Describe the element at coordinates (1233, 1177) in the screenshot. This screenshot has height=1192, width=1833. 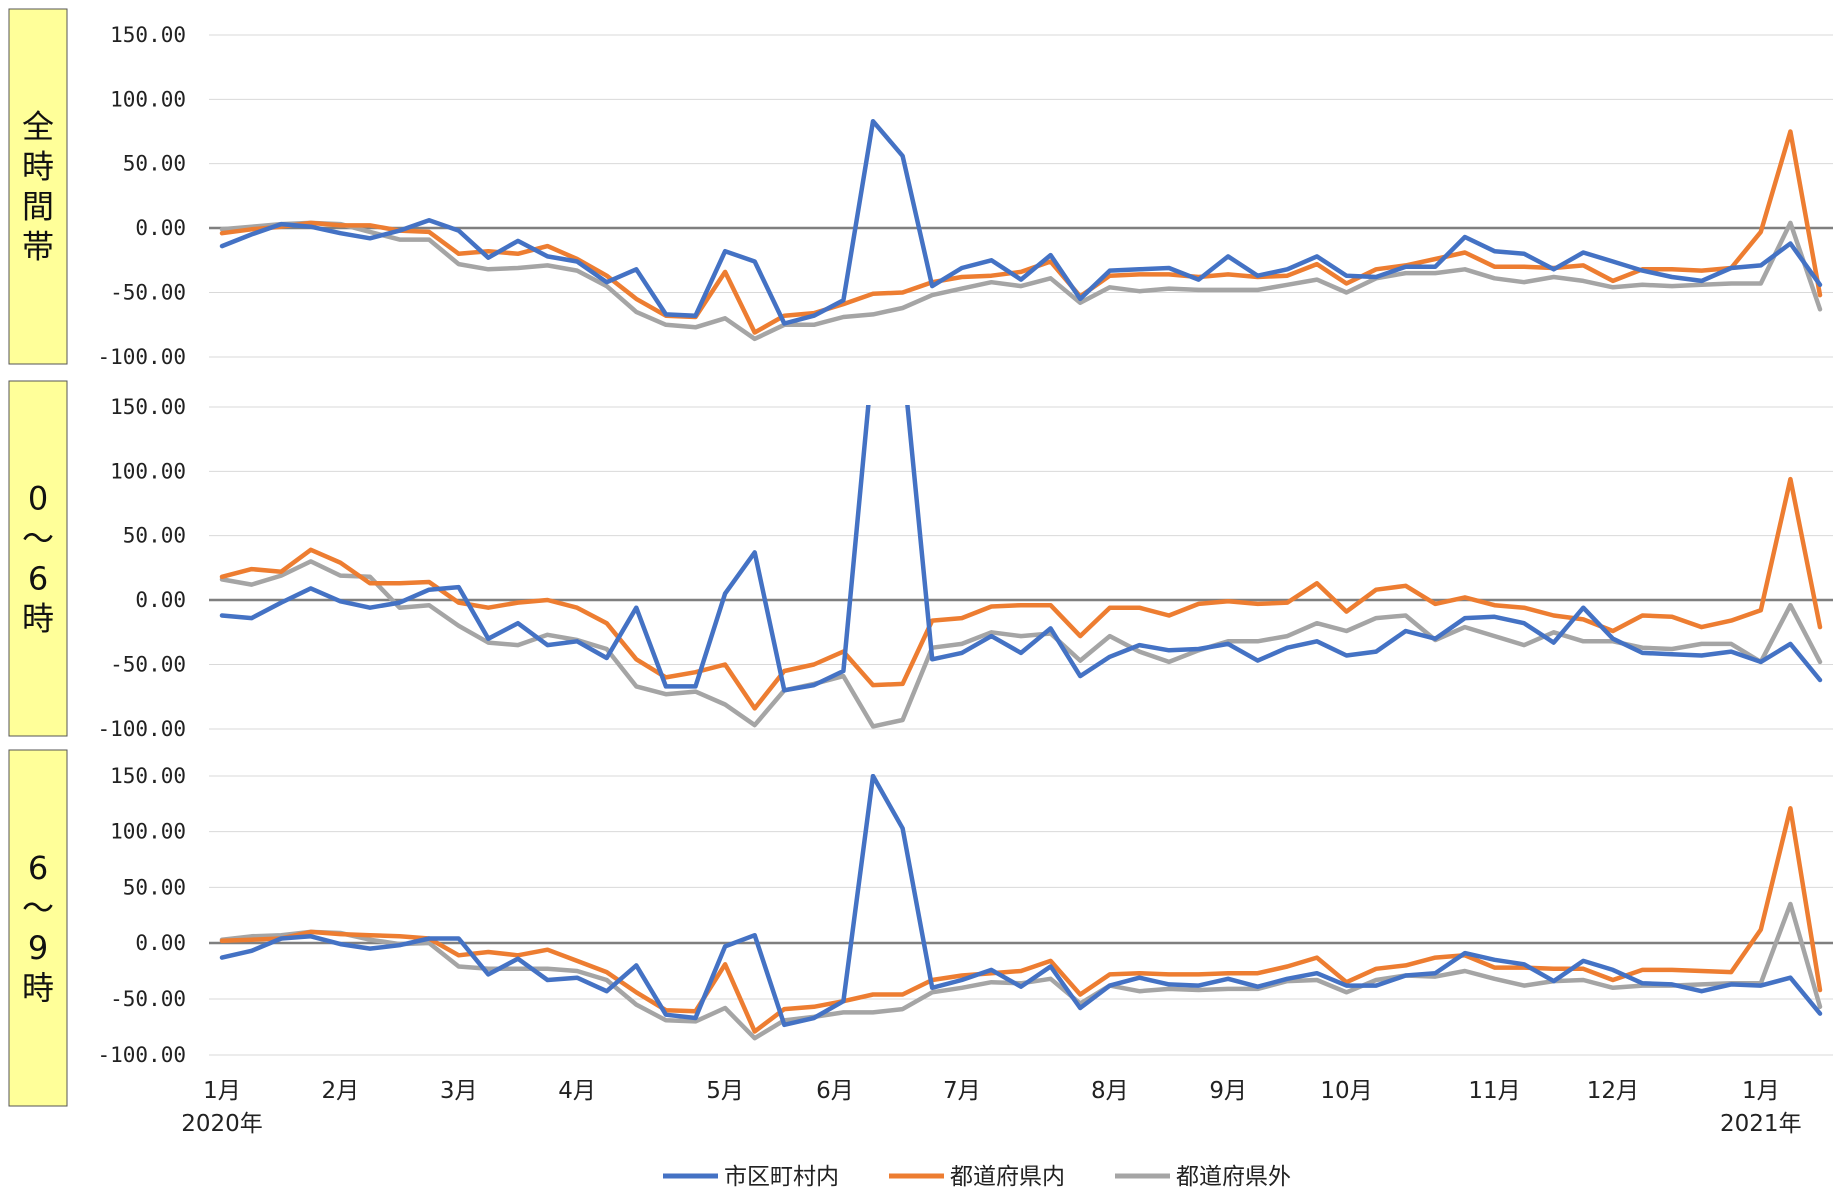
I see `legend-label: 都道府県外` at that location.